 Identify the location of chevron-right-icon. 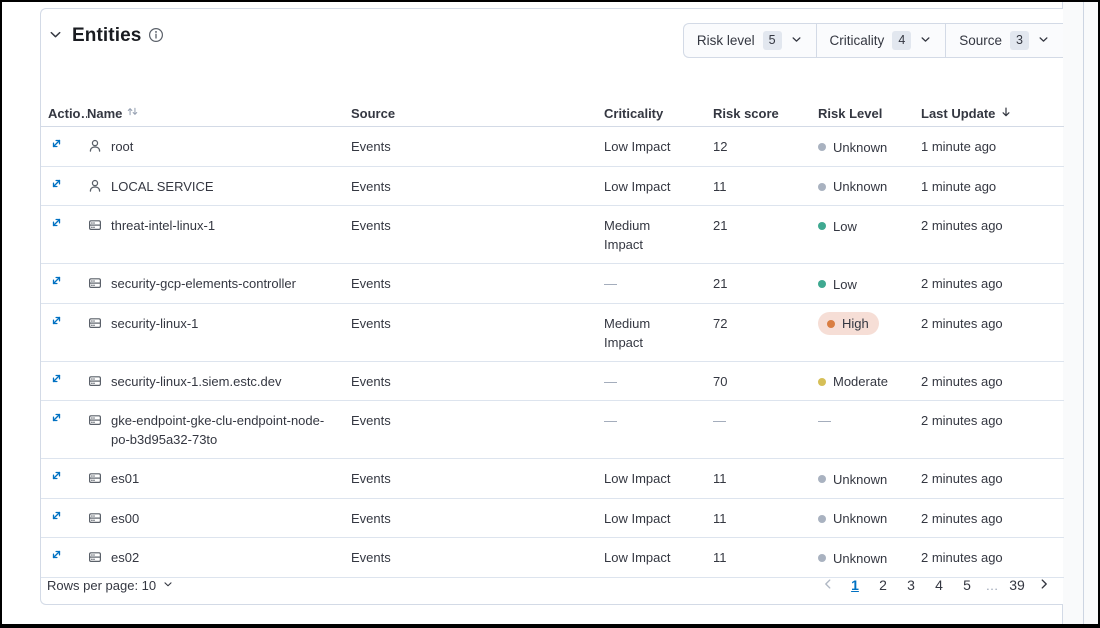
(1044, 585).